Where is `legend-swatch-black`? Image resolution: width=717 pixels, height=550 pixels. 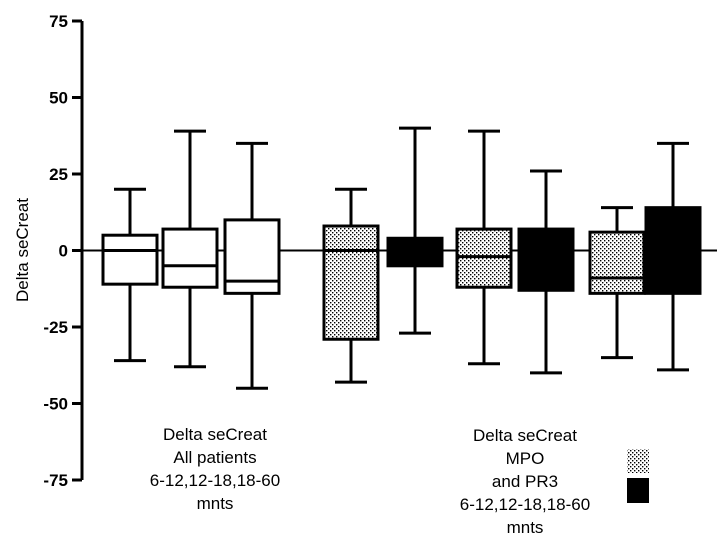 legend-swatch-black is located at coordinates (638, 490).